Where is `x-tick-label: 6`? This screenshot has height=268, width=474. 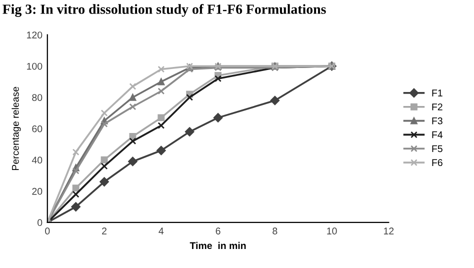 x-tick-label: 6 is located at coordinates (218, 231).